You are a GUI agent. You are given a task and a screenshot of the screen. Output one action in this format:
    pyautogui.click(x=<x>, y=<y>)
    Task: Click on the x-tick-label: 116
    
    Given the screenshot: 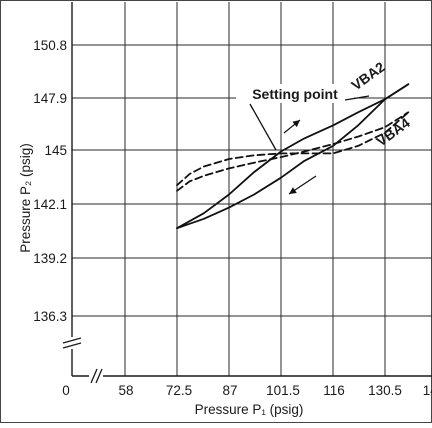 What is the action you would take?
    pyautogui.click(x=334, y=390)
    